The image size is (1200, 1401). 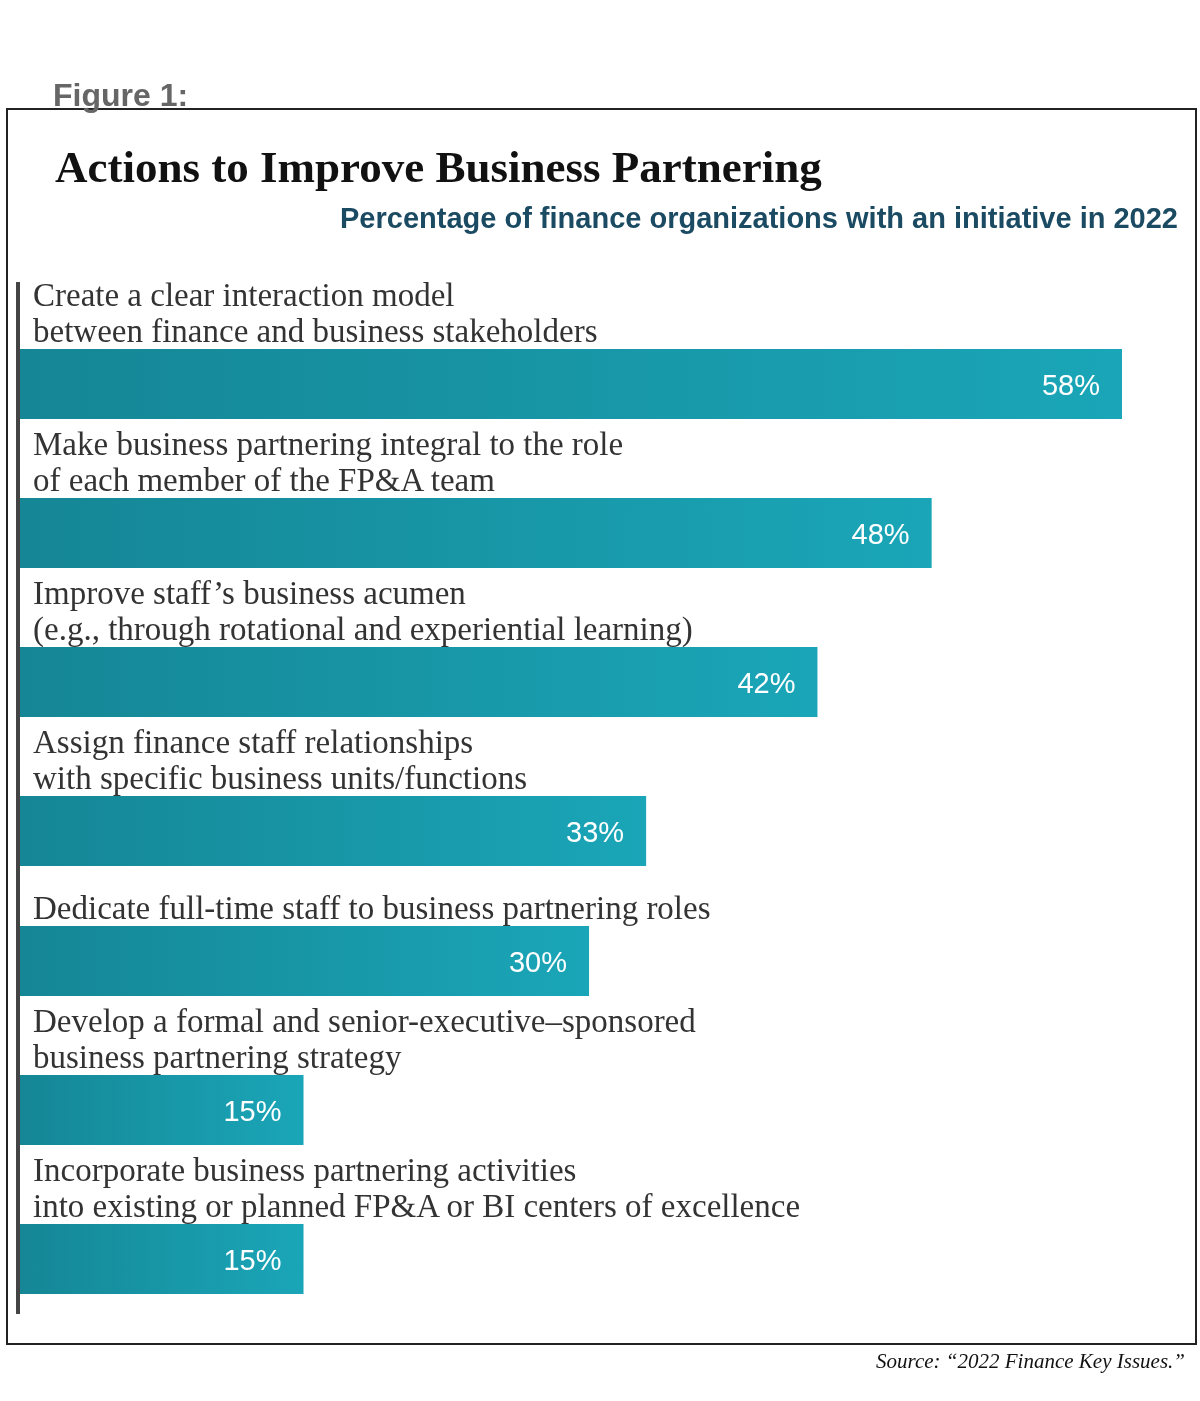 What do you see at coordinates (328, 462) in the screenshot?
I see `y-tick-label: Make business partnering integral to the role of each member of the FP&A team` at bounding box center [328, 462].